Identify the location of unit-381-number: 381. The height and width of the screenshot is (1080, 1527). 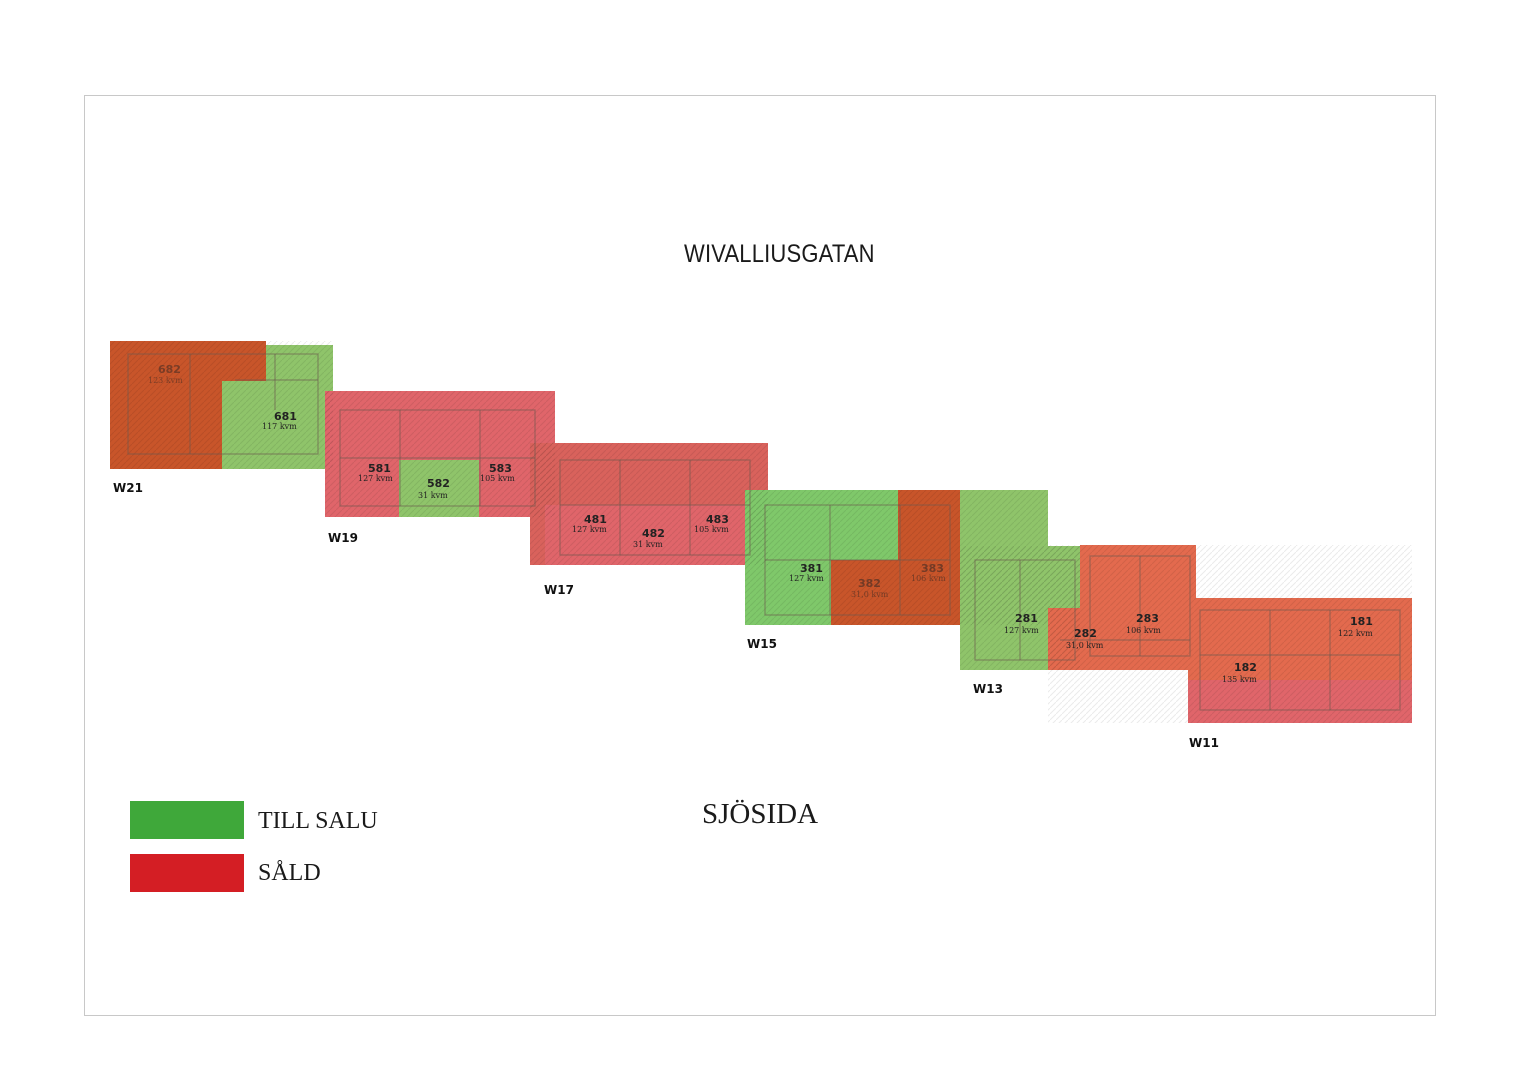
(811, 568).